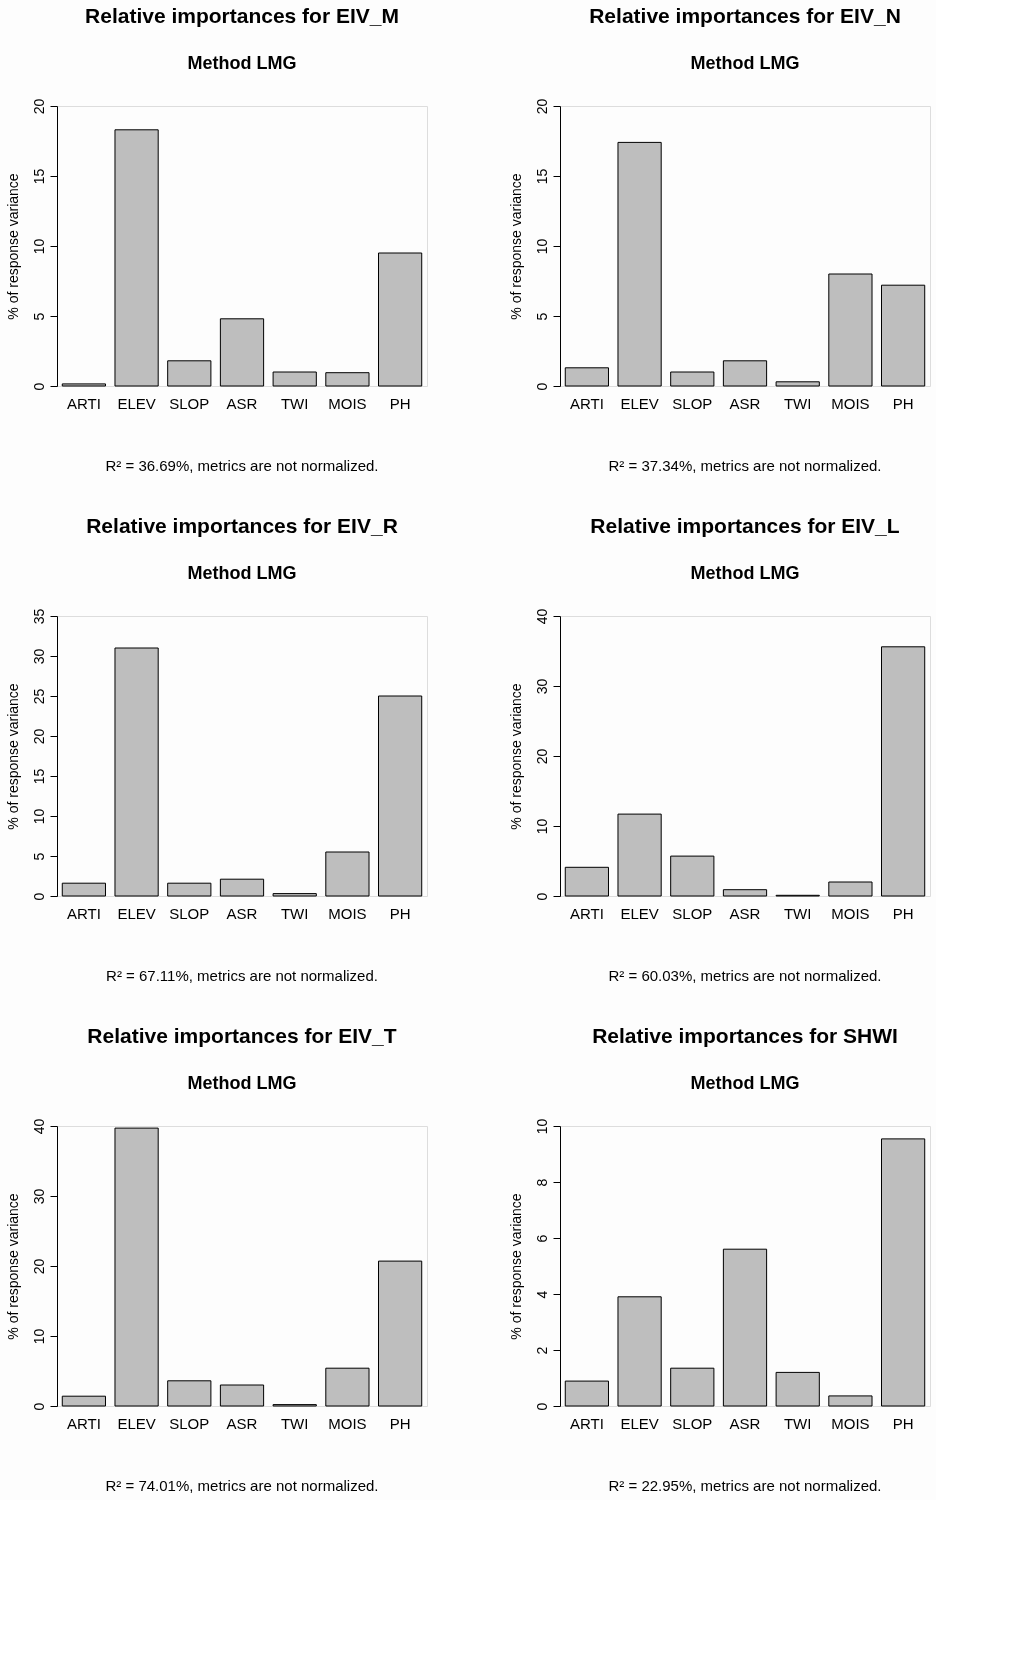  Describe the element at coordinates (242, 465) in the screenshot. I see `text: R² = 36.69%, metrics are not normalized.` at that location.